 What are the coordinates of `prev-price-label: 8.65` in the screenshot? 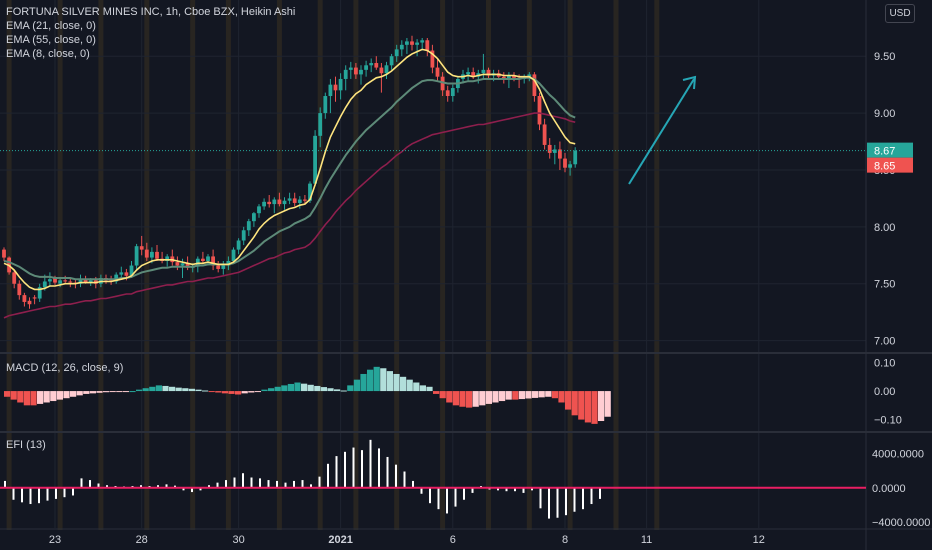 It's located at (884, 167).